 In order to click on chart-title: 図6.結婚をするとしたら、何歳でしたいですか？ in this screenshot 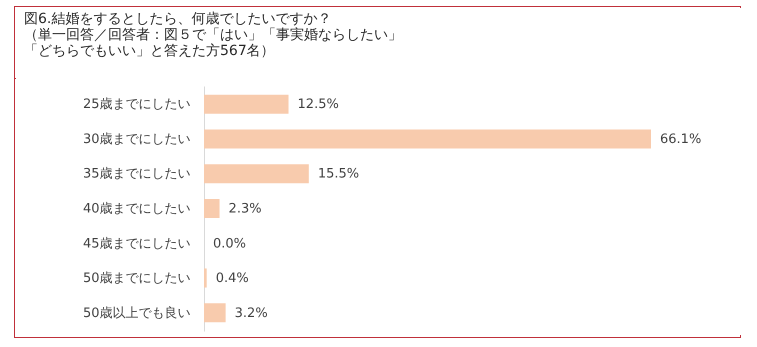, I will do `click(178, 19)`.